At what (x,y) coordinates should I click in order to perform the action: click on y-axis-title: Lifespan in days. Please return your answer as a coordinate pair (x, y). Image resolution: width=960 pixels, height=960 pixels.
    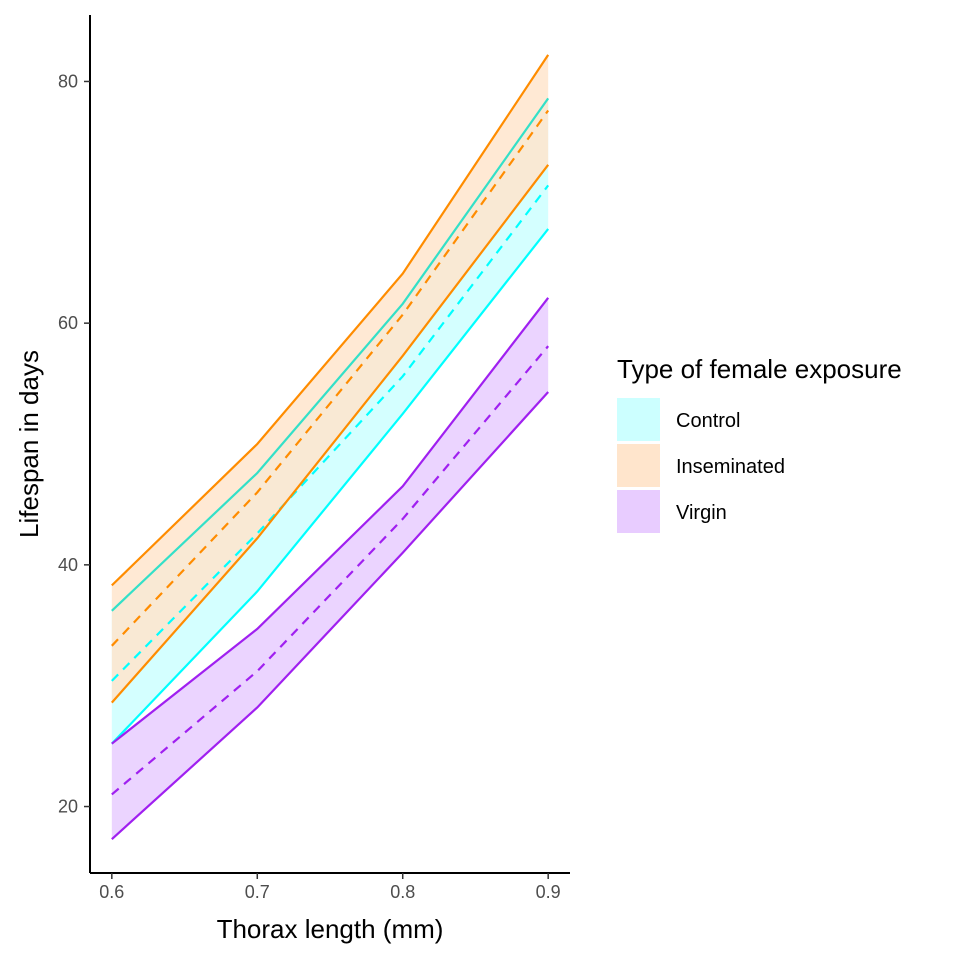
    Looking at the image, I should click on (29, 444).